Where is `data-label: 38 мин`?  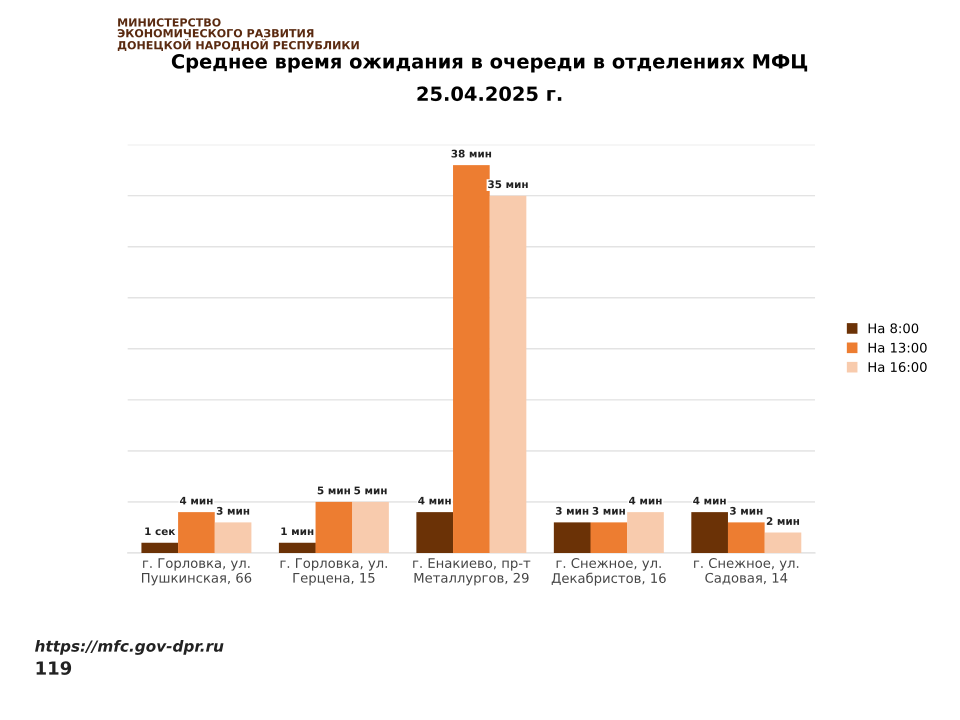
data-label: 38 мин is located at coordinates (471, 154).